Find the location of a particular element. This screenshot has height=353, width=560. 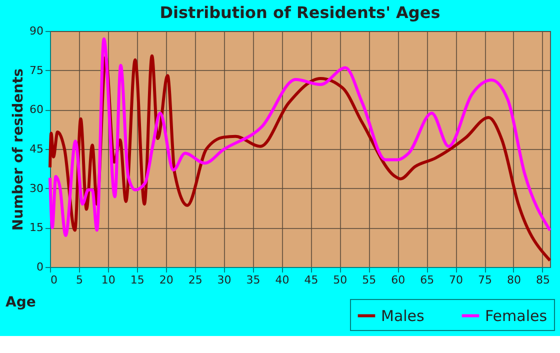

x-tick-label: 30 is located at coordinates (224, 280).